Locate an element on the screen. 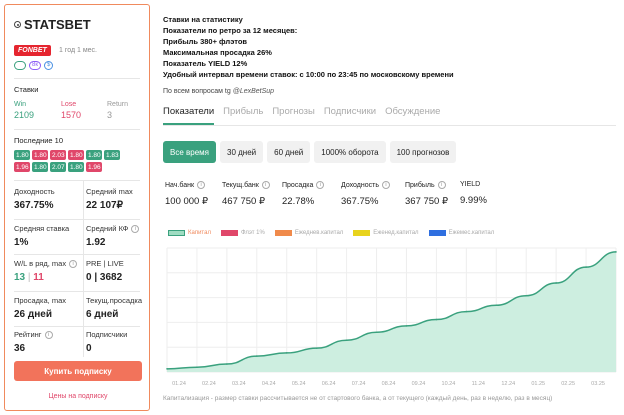  metric-yield-percent: Доходность i 367.75% is located at coordinates (381, 194).